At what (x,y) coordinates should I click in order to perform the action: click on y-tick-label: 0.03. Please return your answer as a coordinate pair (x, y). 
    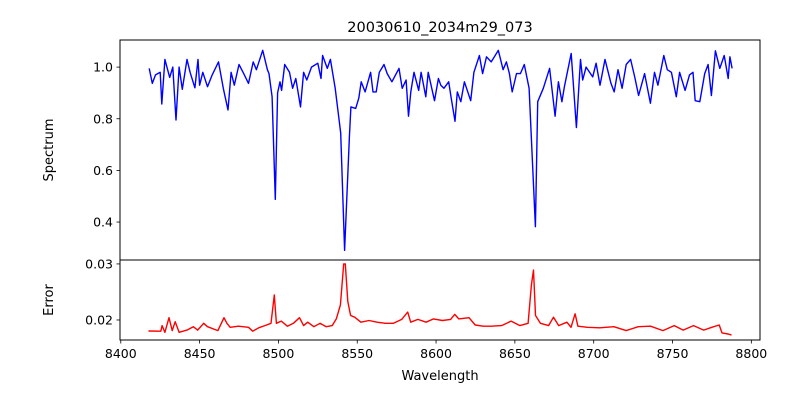
    Looking at the image, I should click on (99, 263).